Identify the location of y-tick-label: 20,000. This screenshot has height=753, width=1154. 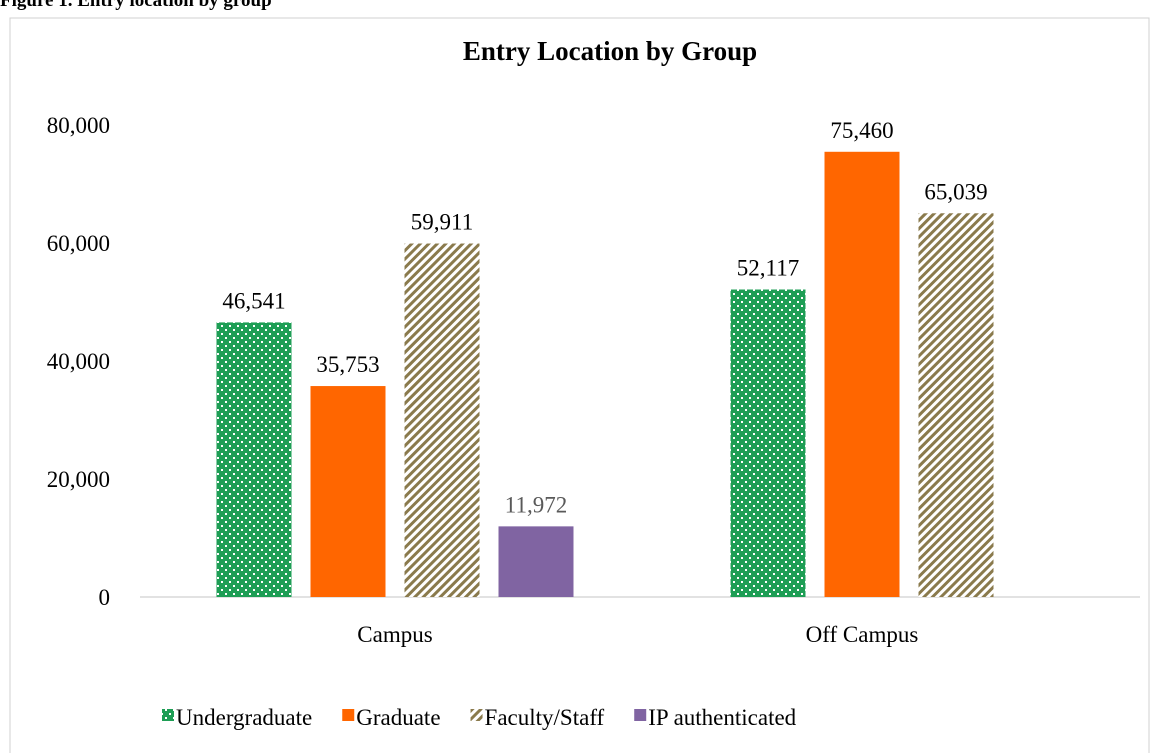
(78, 479).